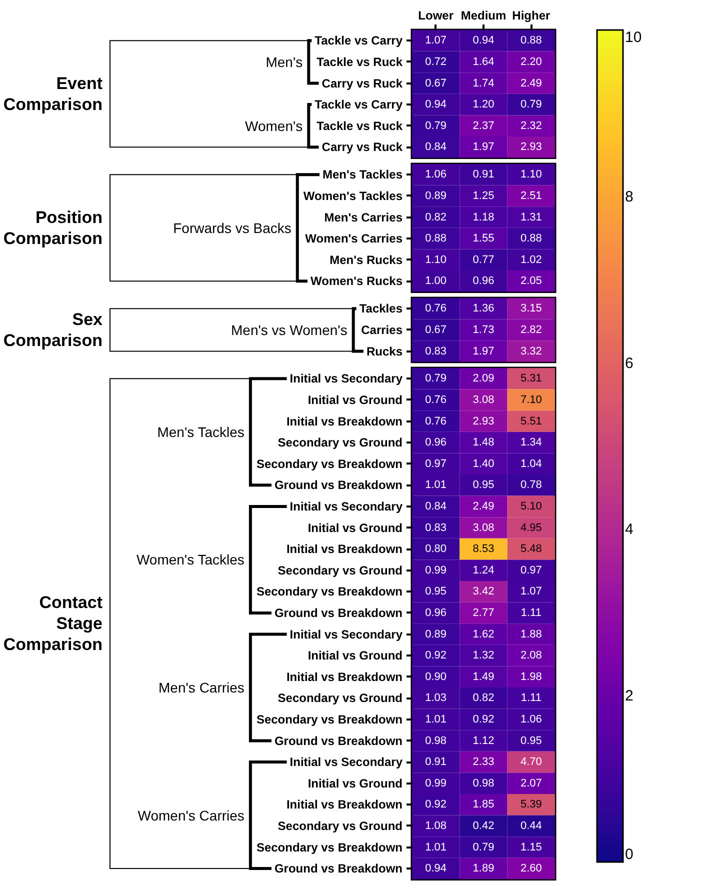  I want to click on data-label: 1.85, so click(483, 804).